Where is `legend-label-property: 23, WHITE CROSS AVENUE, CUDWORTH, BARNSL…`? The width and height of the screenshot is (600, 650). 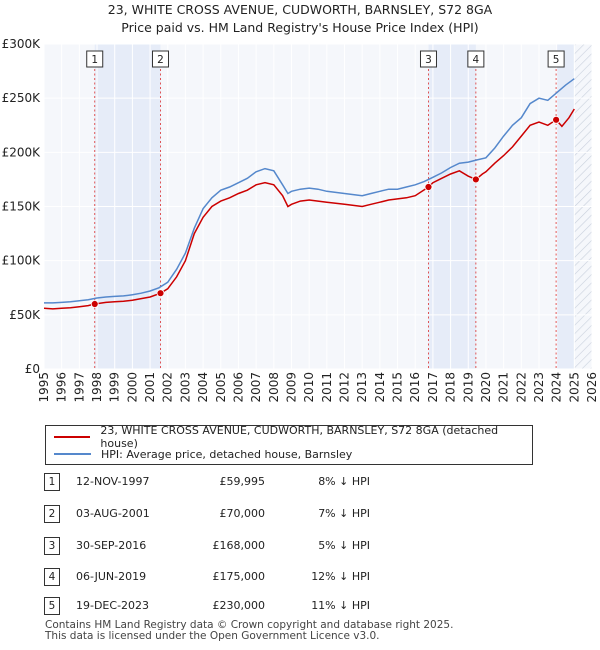 legend-label-property: 23, WHITE CROSS AVENUE, CUDWORTH, BARNSL… is located at coordinates (299, 437).